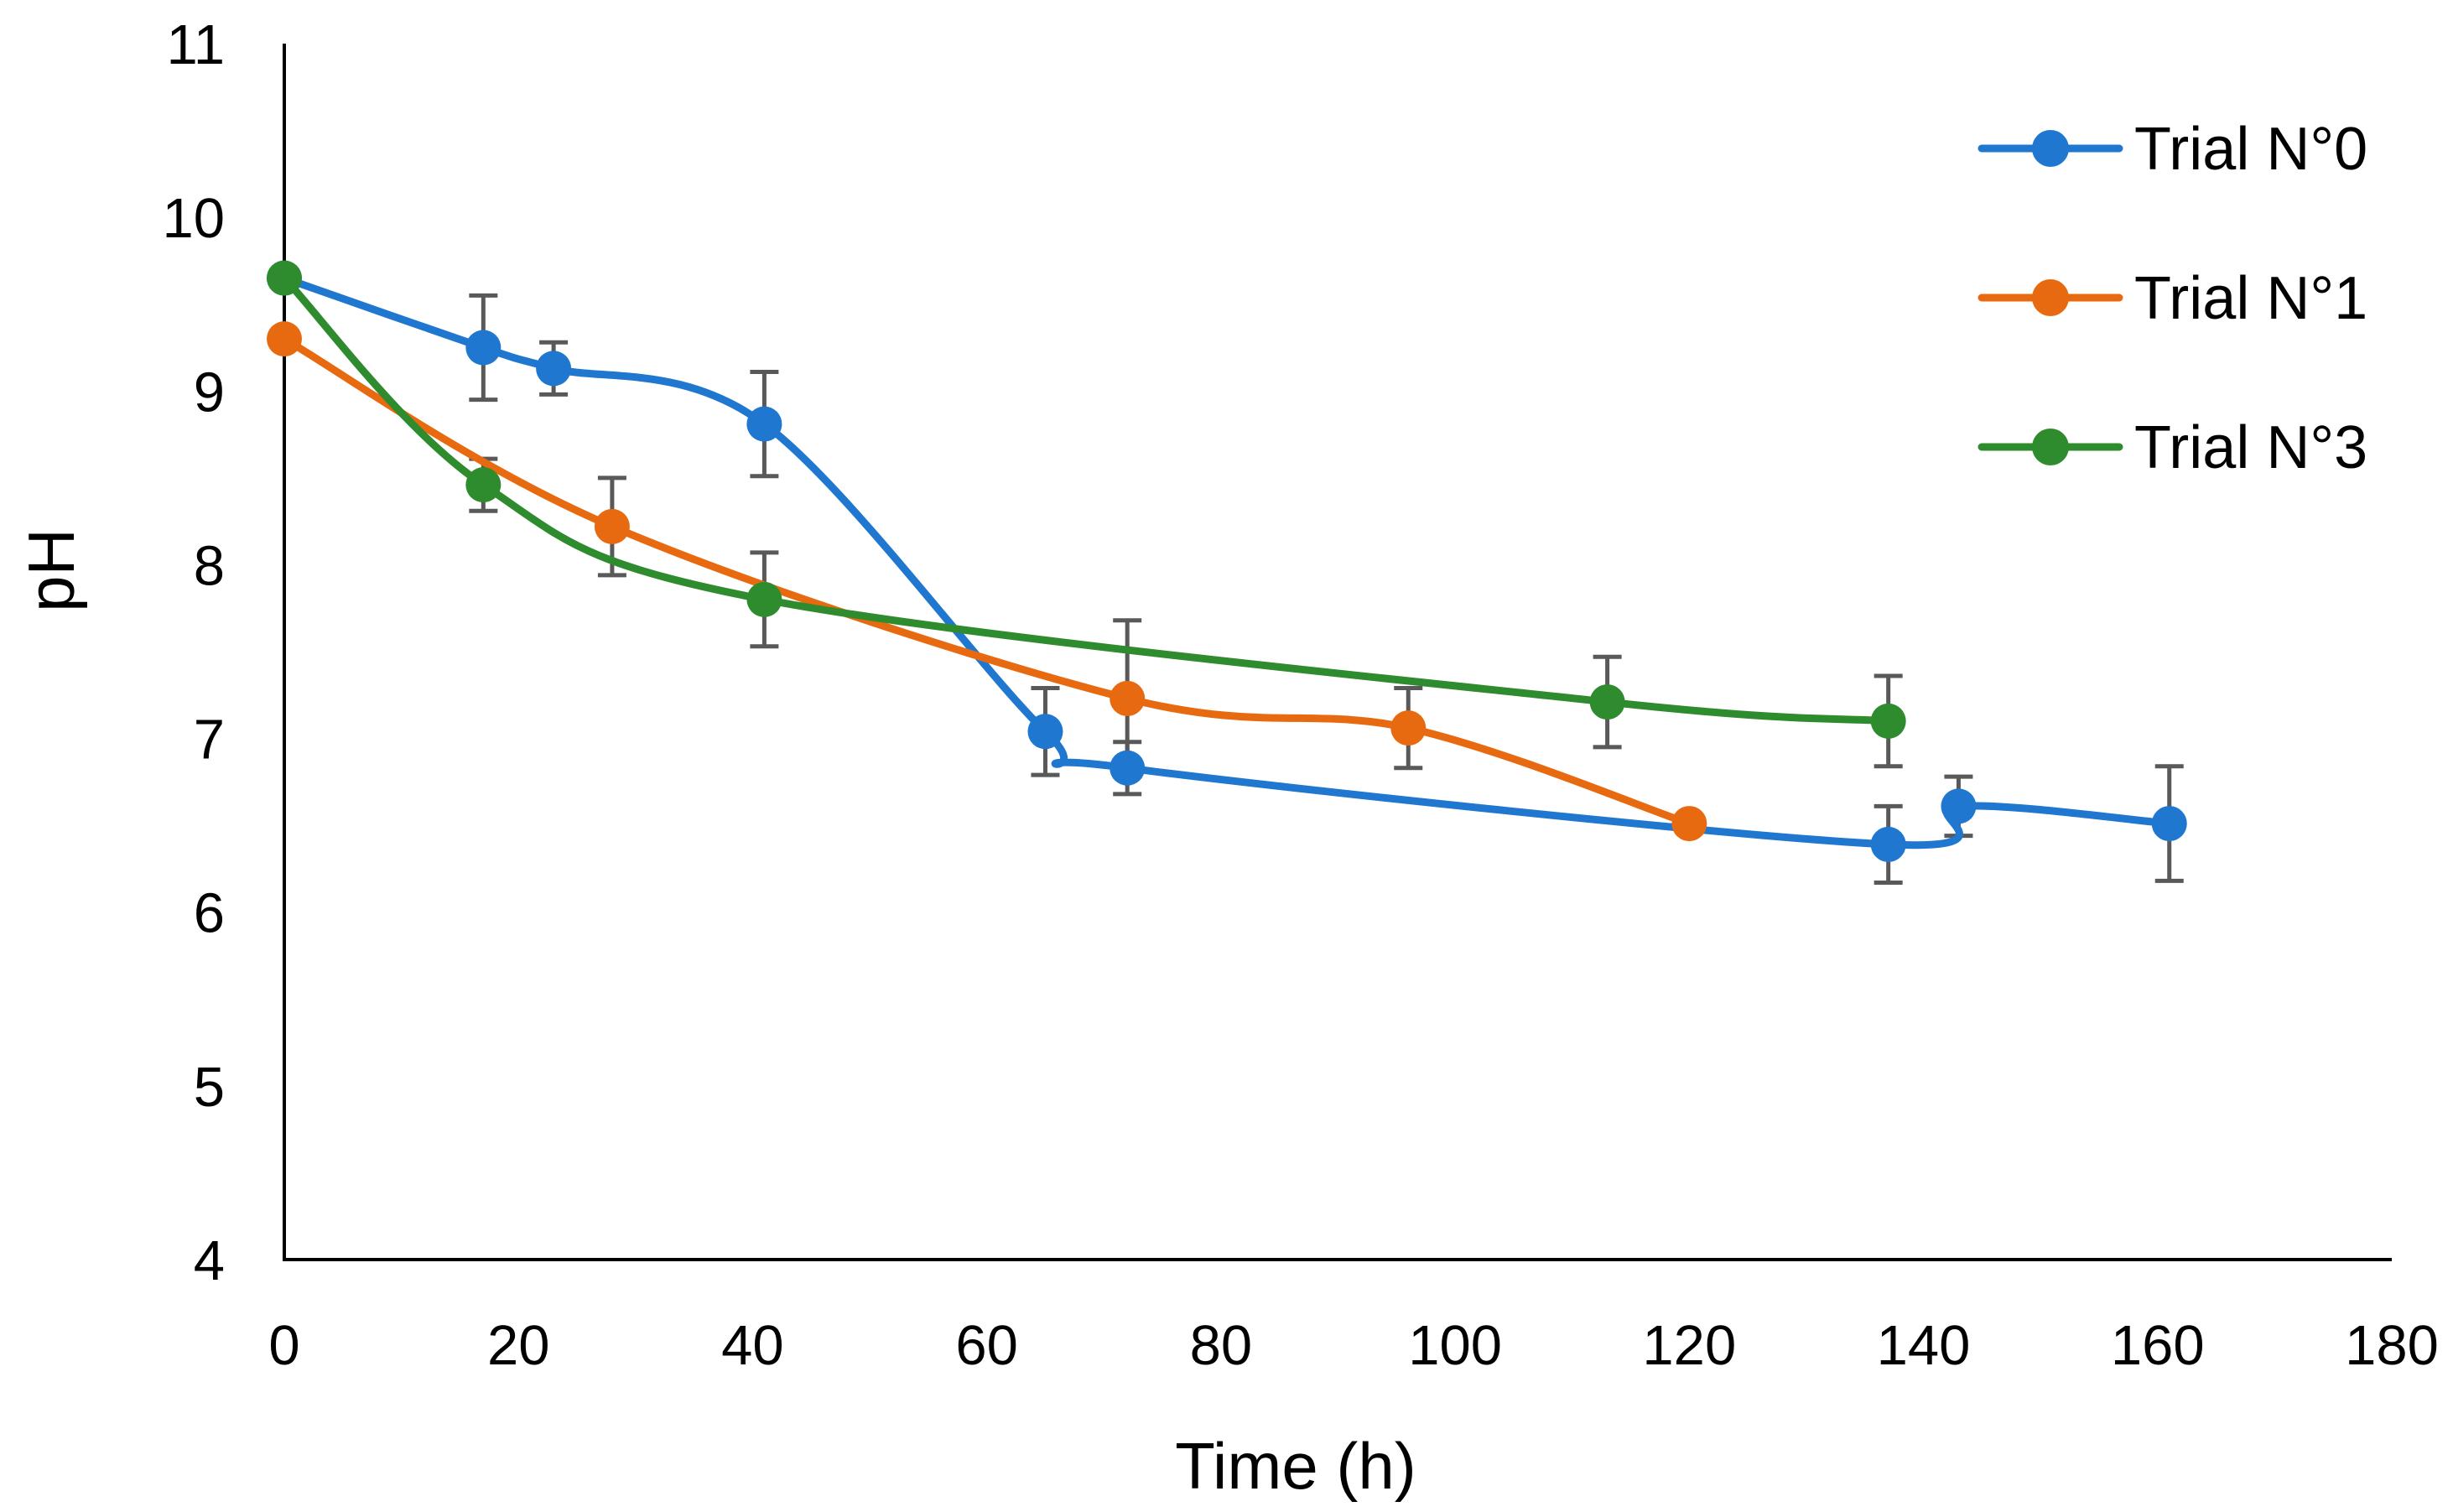  I want to click on x-tick-labels: 0 20 40 60 80 100 120 140 160 180, so click(1353, 1345).